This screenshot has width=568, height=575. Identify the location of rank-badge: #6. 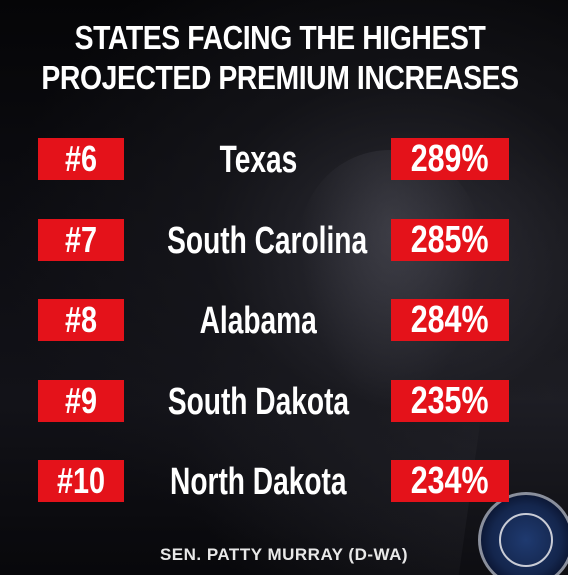
(81, 159).